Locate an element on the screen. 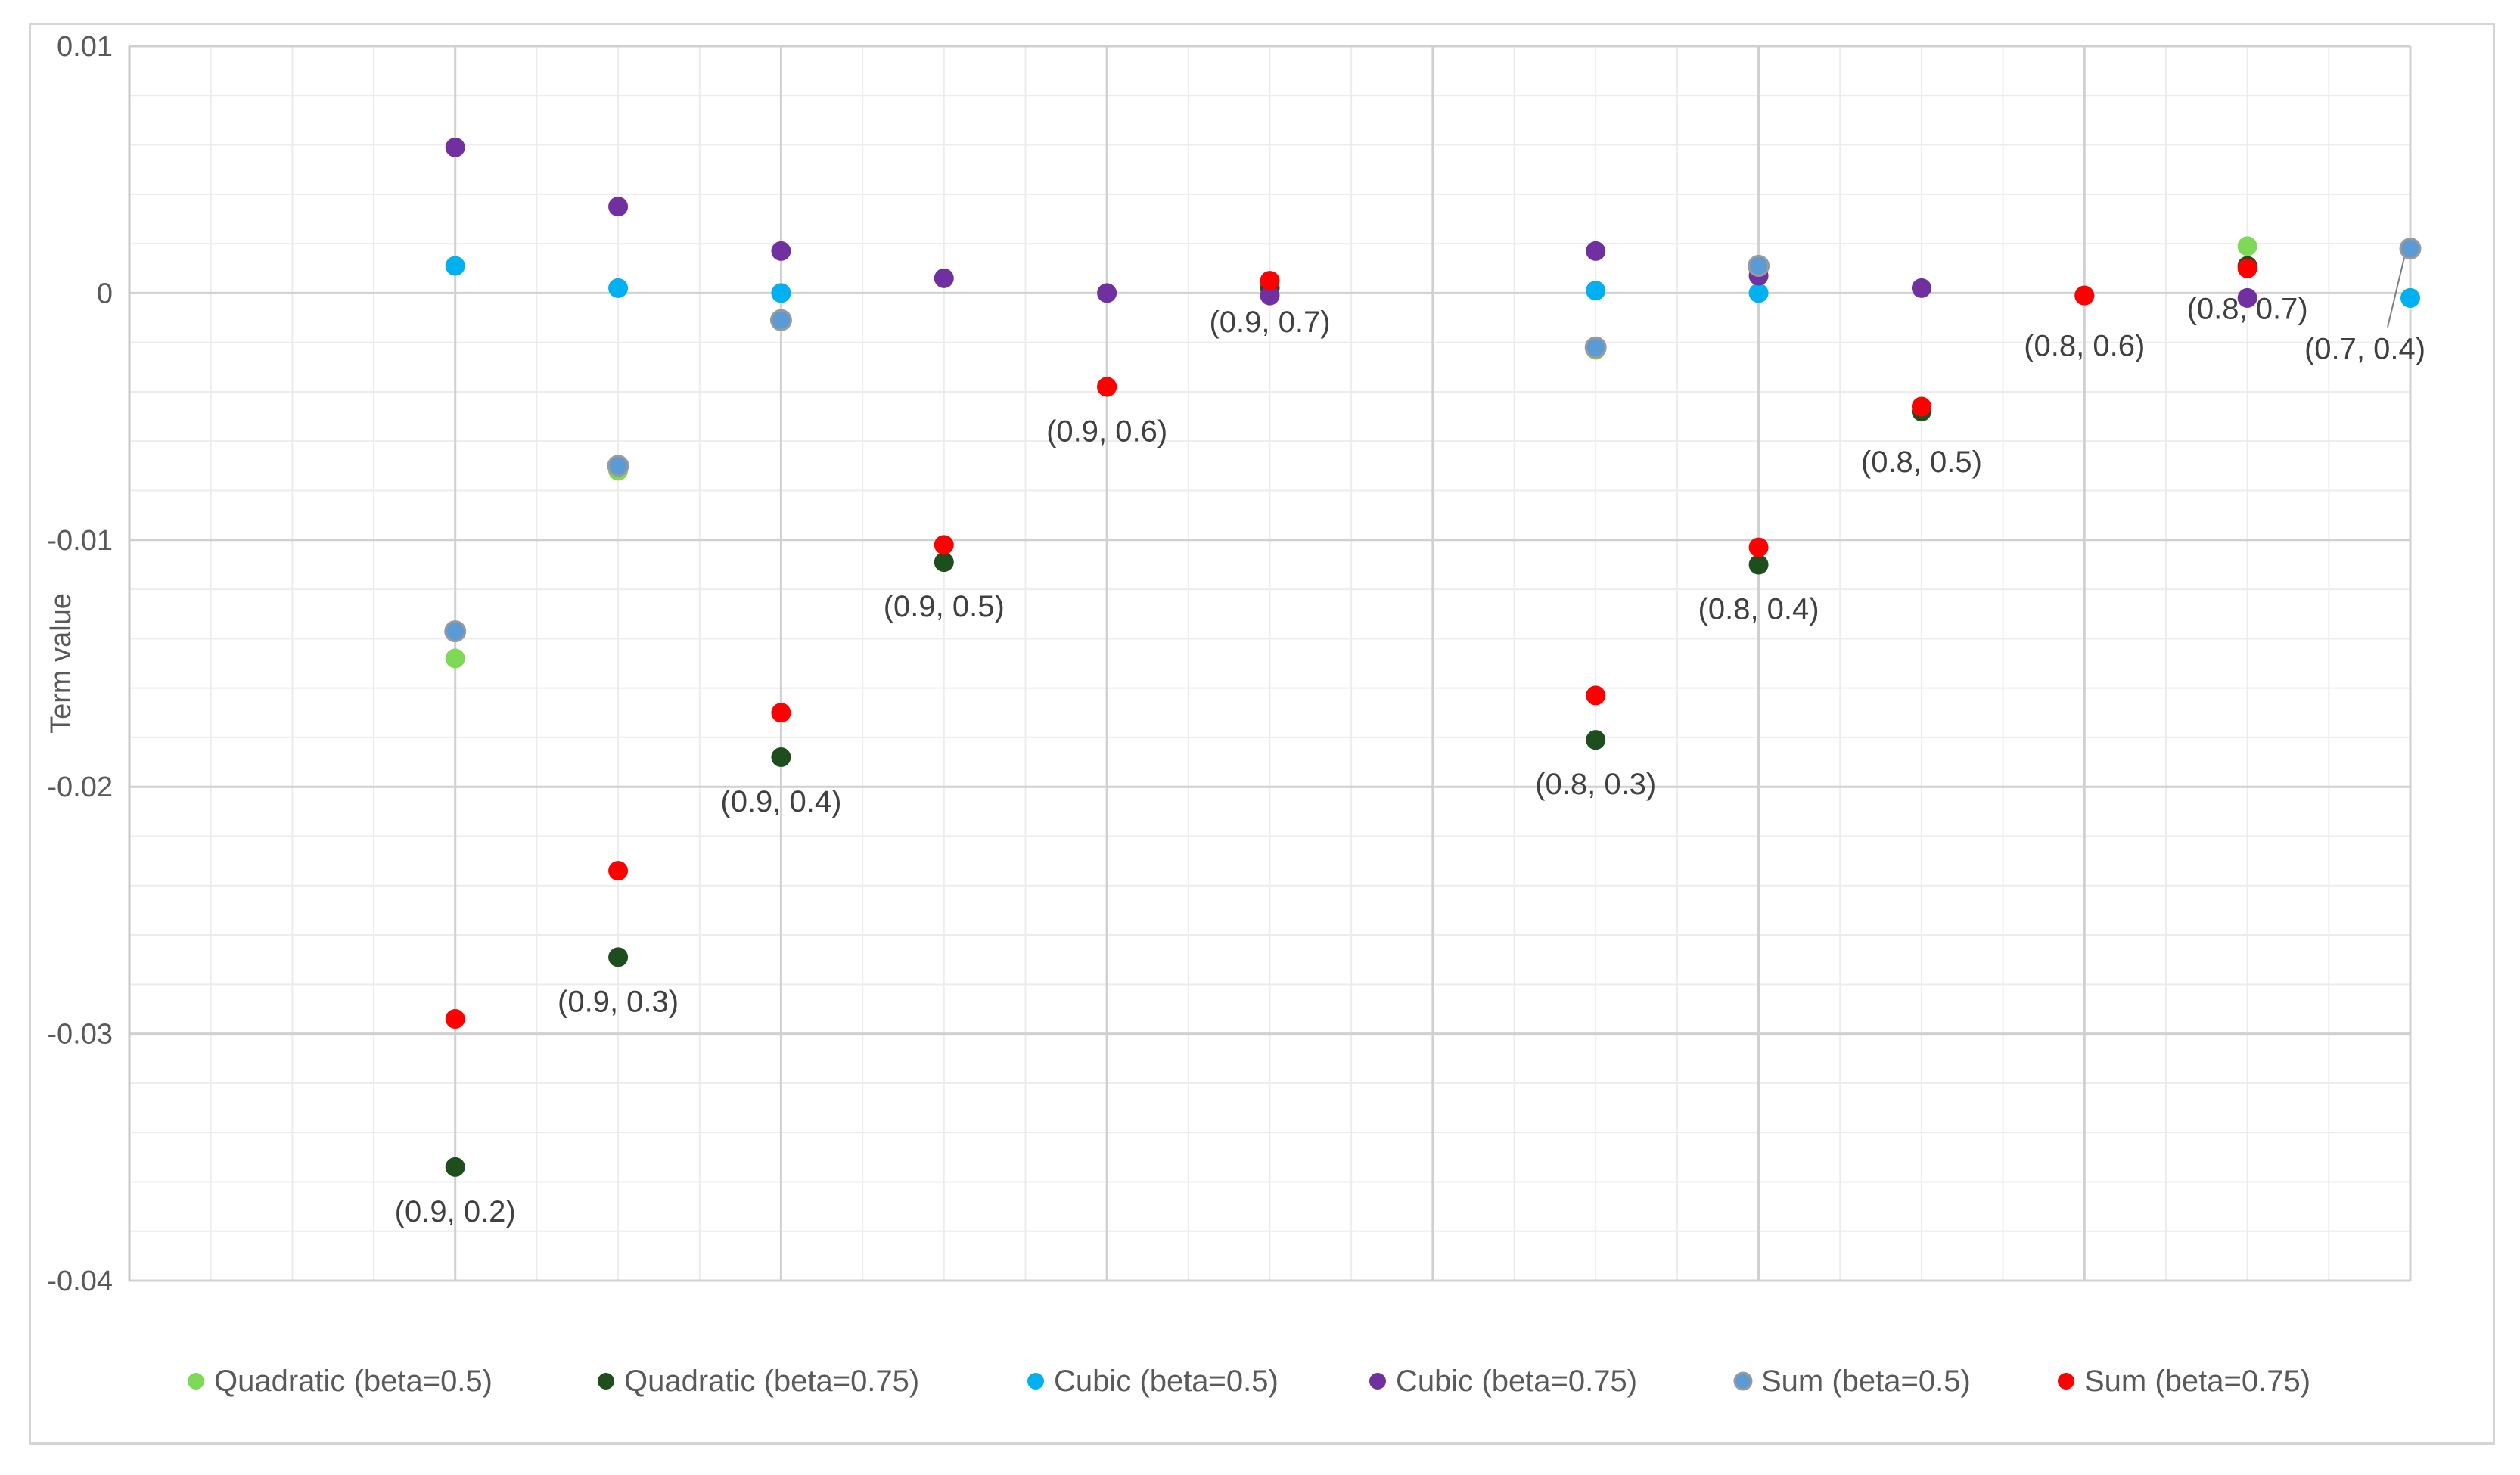 This screenshot has width=2520, height=1475. legend-entry: Sum (beta=0.75) is located at coordinates (2197, 1381).